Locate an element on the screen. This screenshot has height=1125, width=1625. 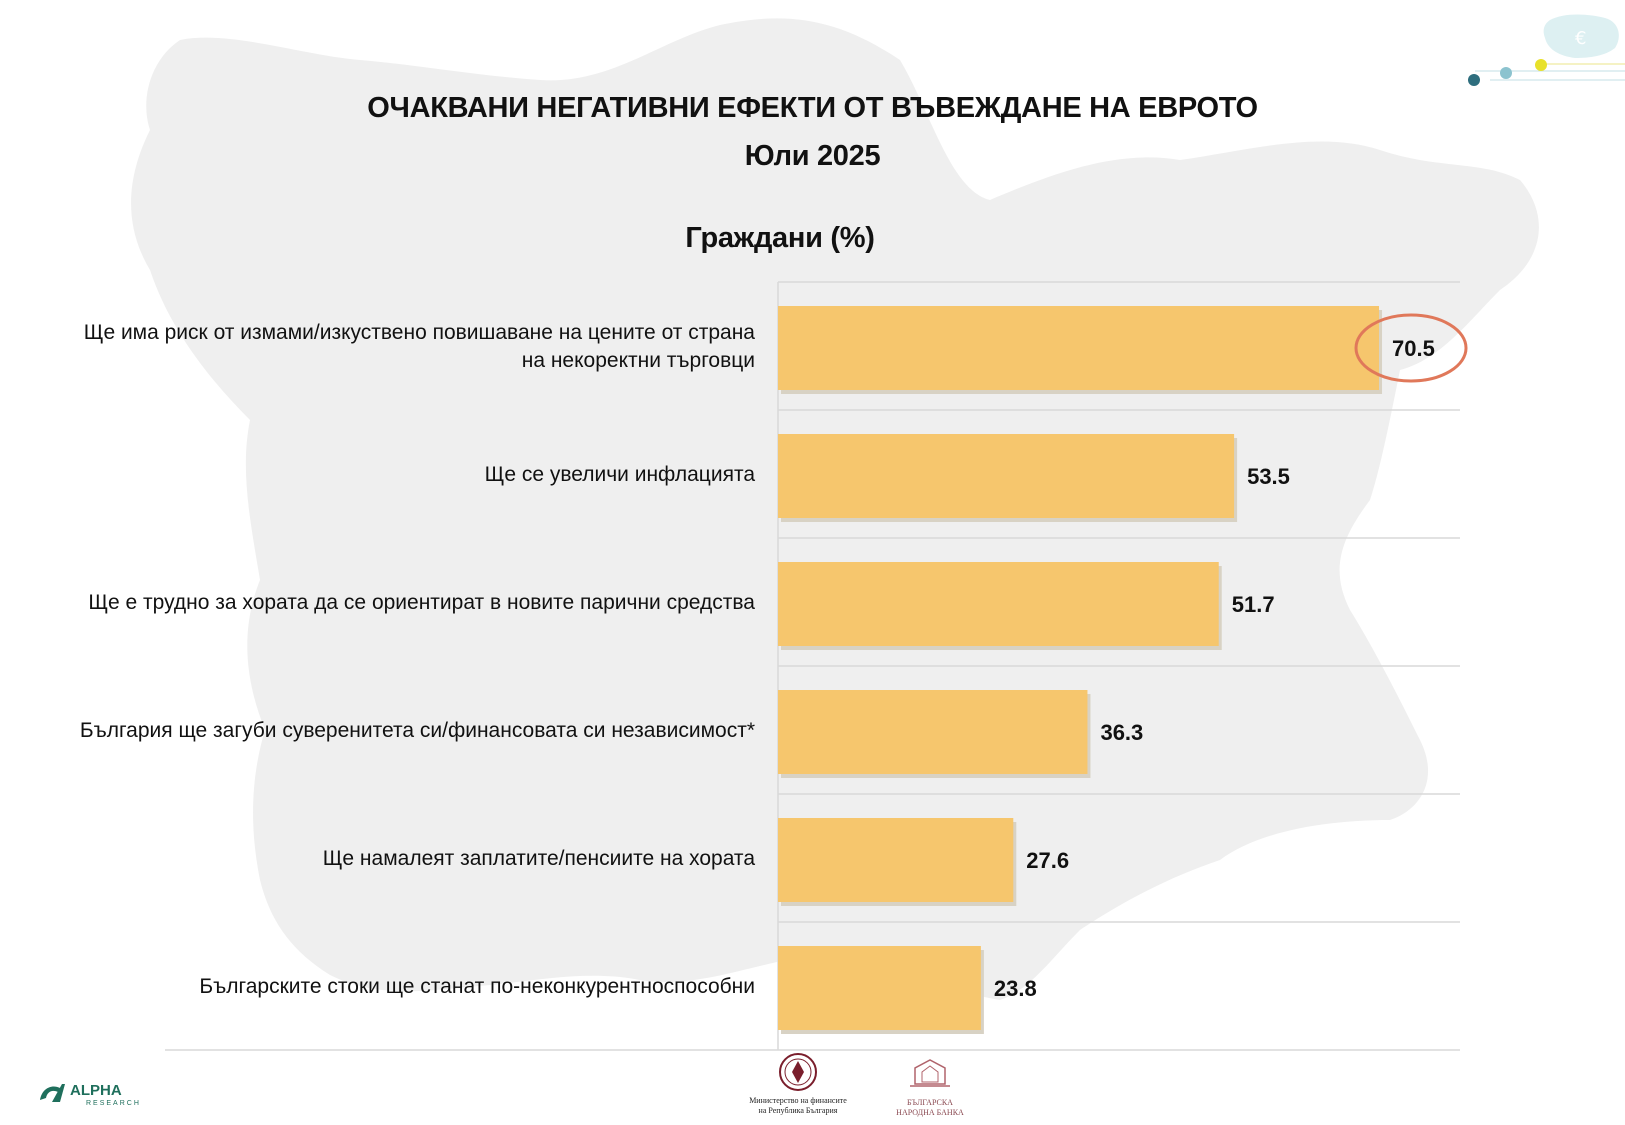
category-label-line: на некоректни търговци is located at coordinates (638, 360).